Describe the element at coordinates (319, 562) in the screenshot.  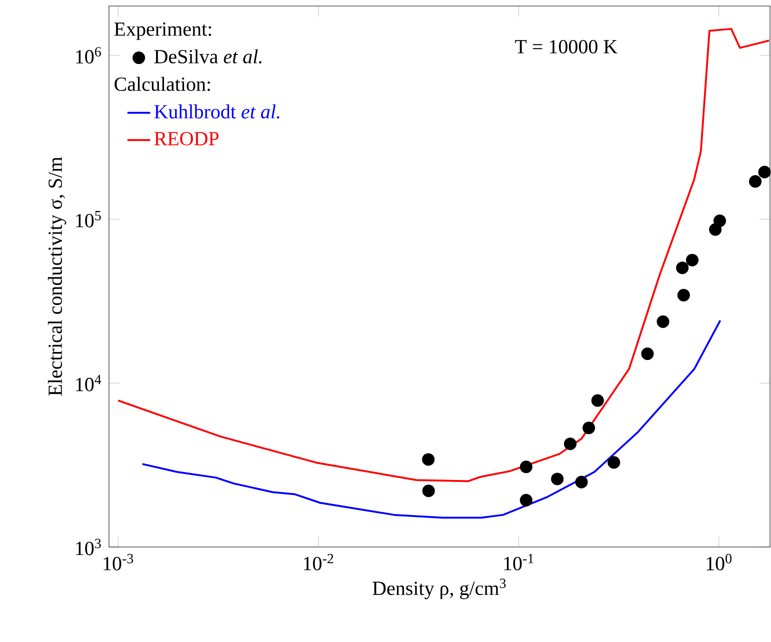
I see `x-tick-label: 10$^{-2}$` at that location.